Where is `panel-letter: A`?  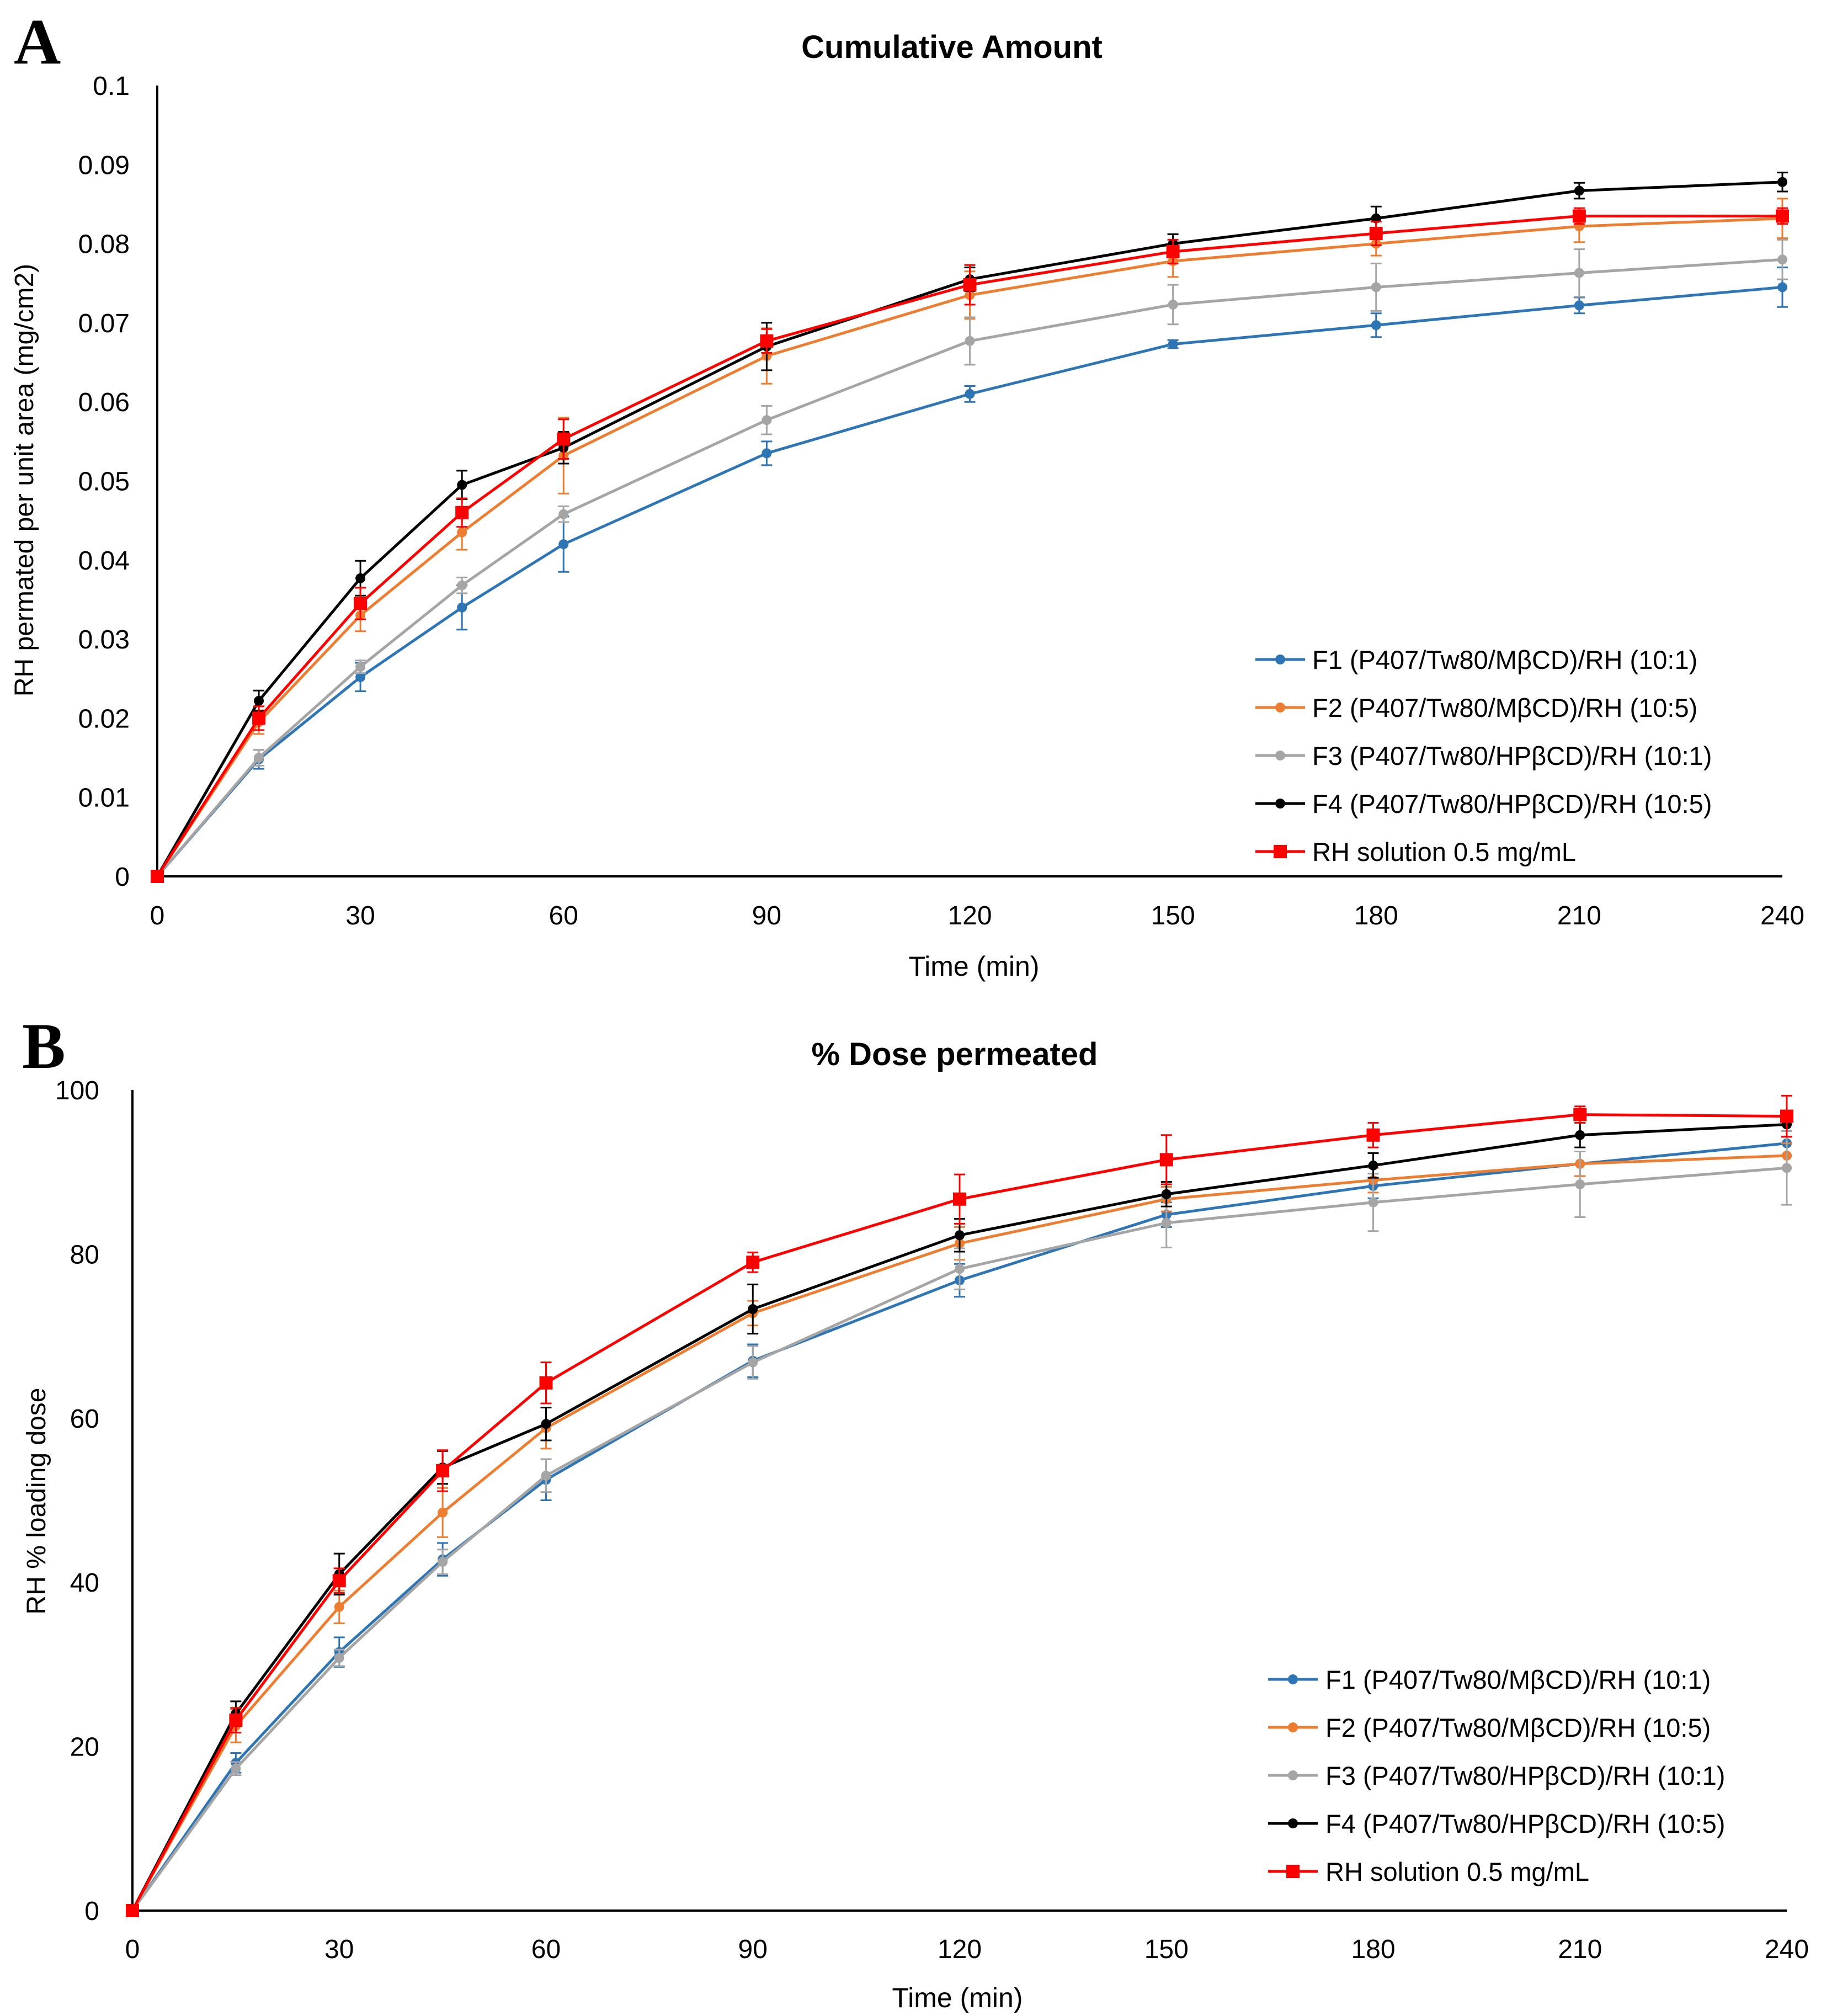
panel-letter: A is located at coordinates (37, 42).